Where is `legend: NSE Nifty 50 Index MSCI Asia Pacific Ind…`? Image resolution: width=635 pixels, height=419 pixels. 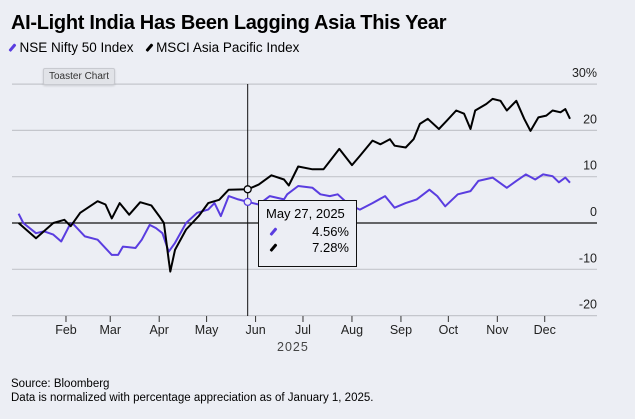
legend: NSE Nifty 50 Index MSCI Asia Pacific Ind… is located at coordinates (154, 47).